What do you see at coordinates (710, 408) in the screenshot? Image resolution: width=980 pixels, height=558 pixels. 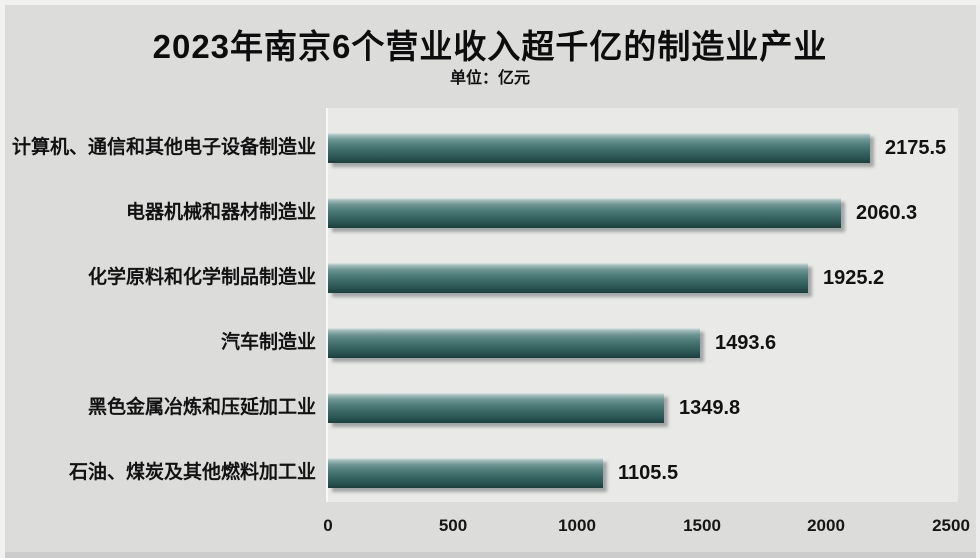 I see `value-label: 1349.8` at bounding box center [710, 408].